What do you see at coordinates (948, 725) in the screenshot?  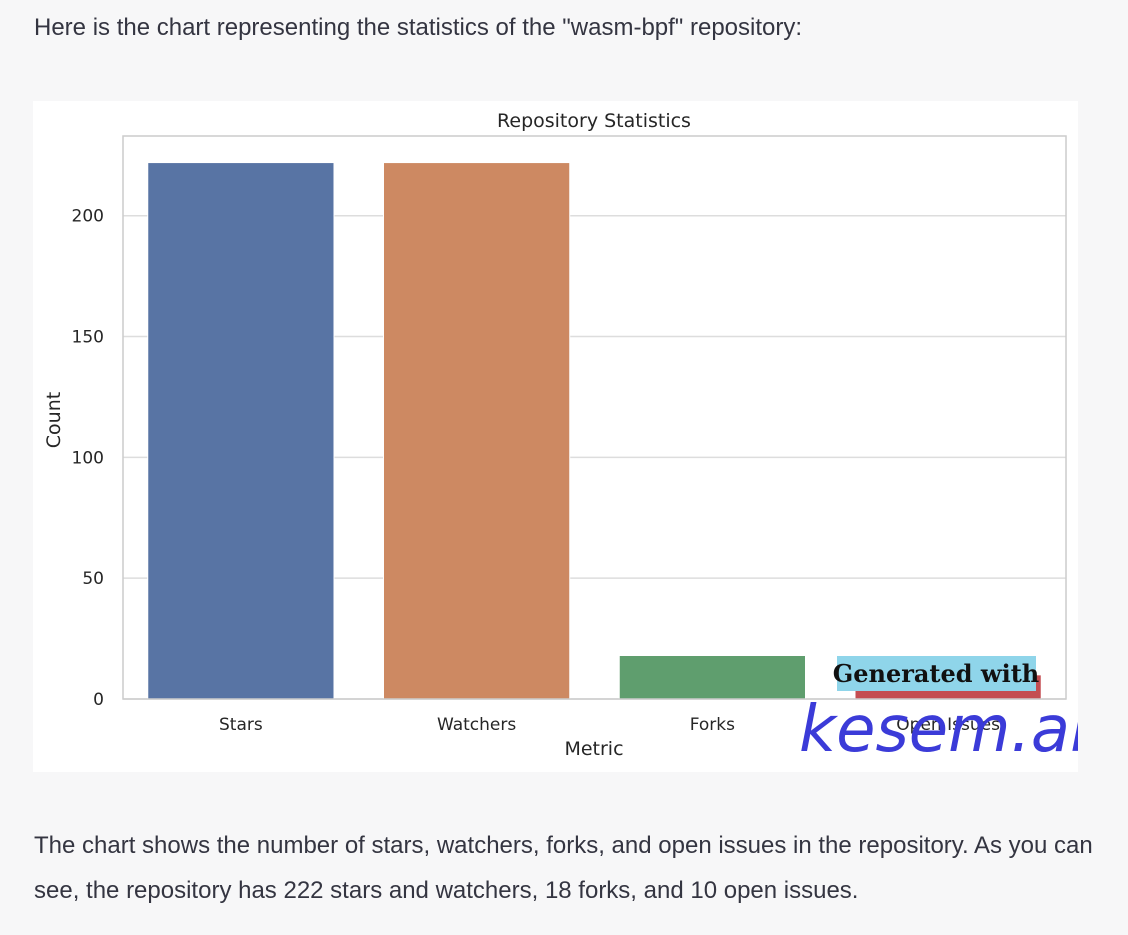 I see `x-tick-label: Open Issues` at bounding box center [948, 725].